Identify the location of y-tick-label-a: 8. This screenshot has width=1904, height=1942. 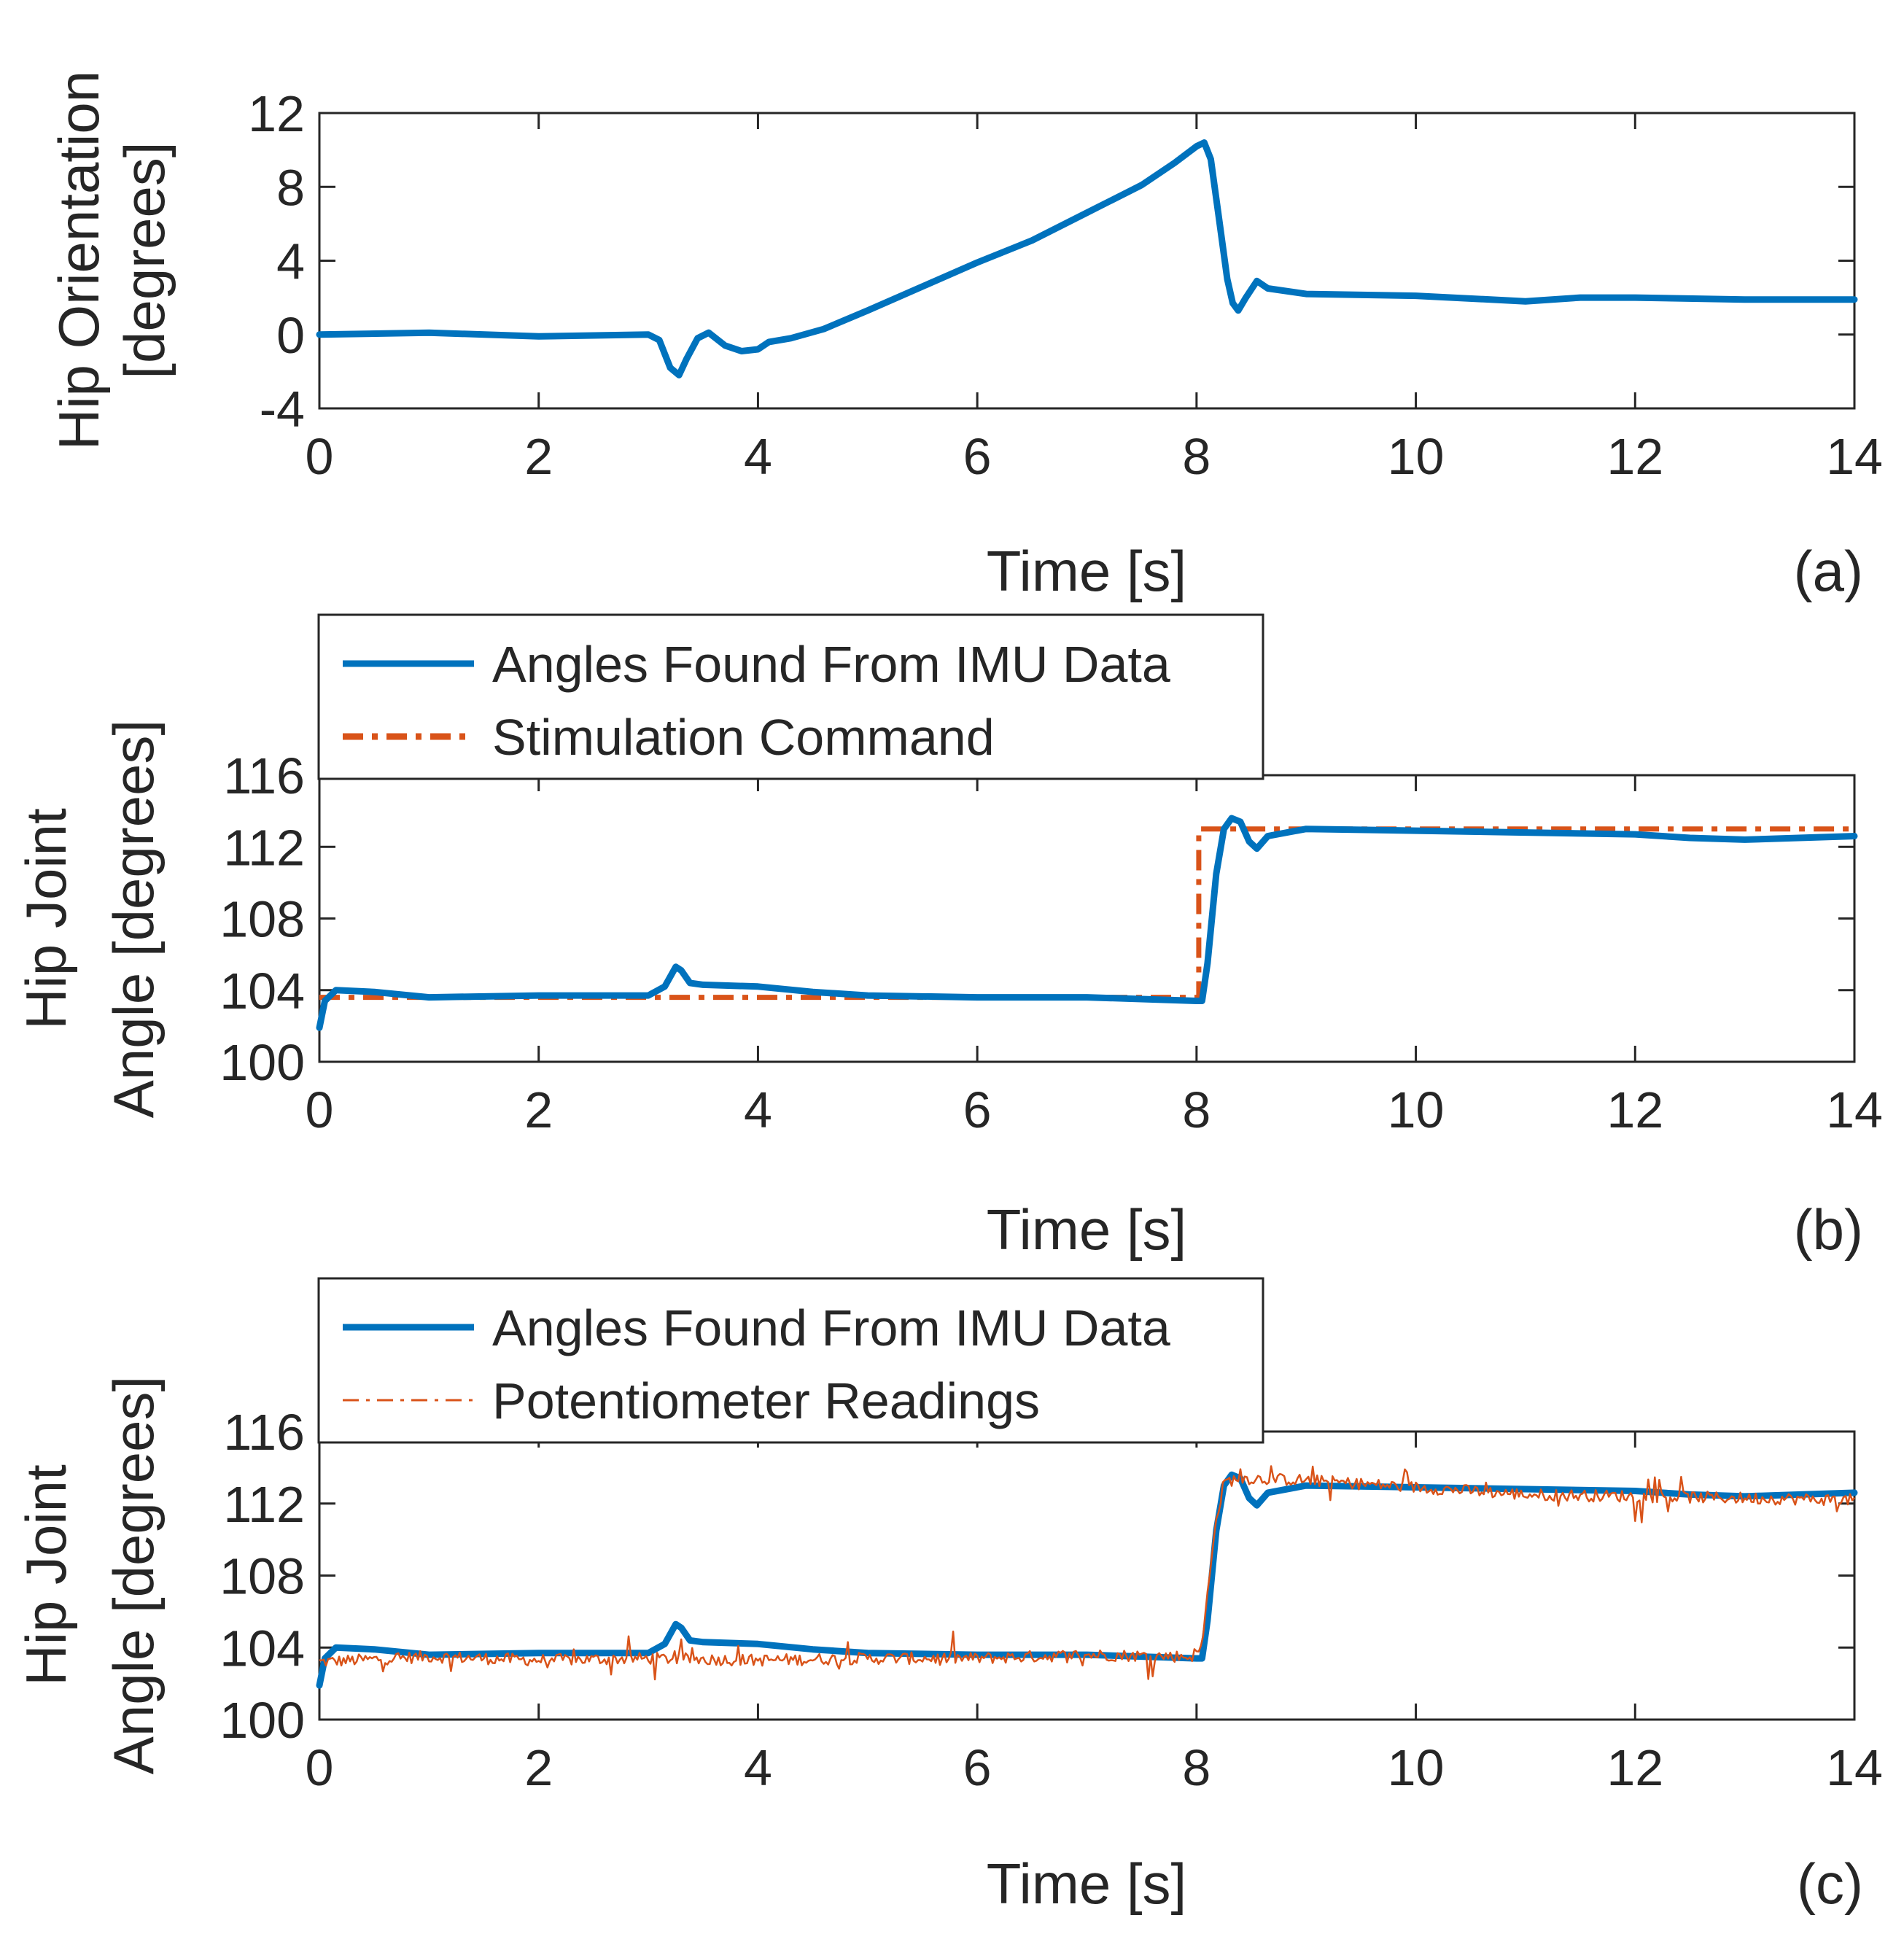
(290, 187).